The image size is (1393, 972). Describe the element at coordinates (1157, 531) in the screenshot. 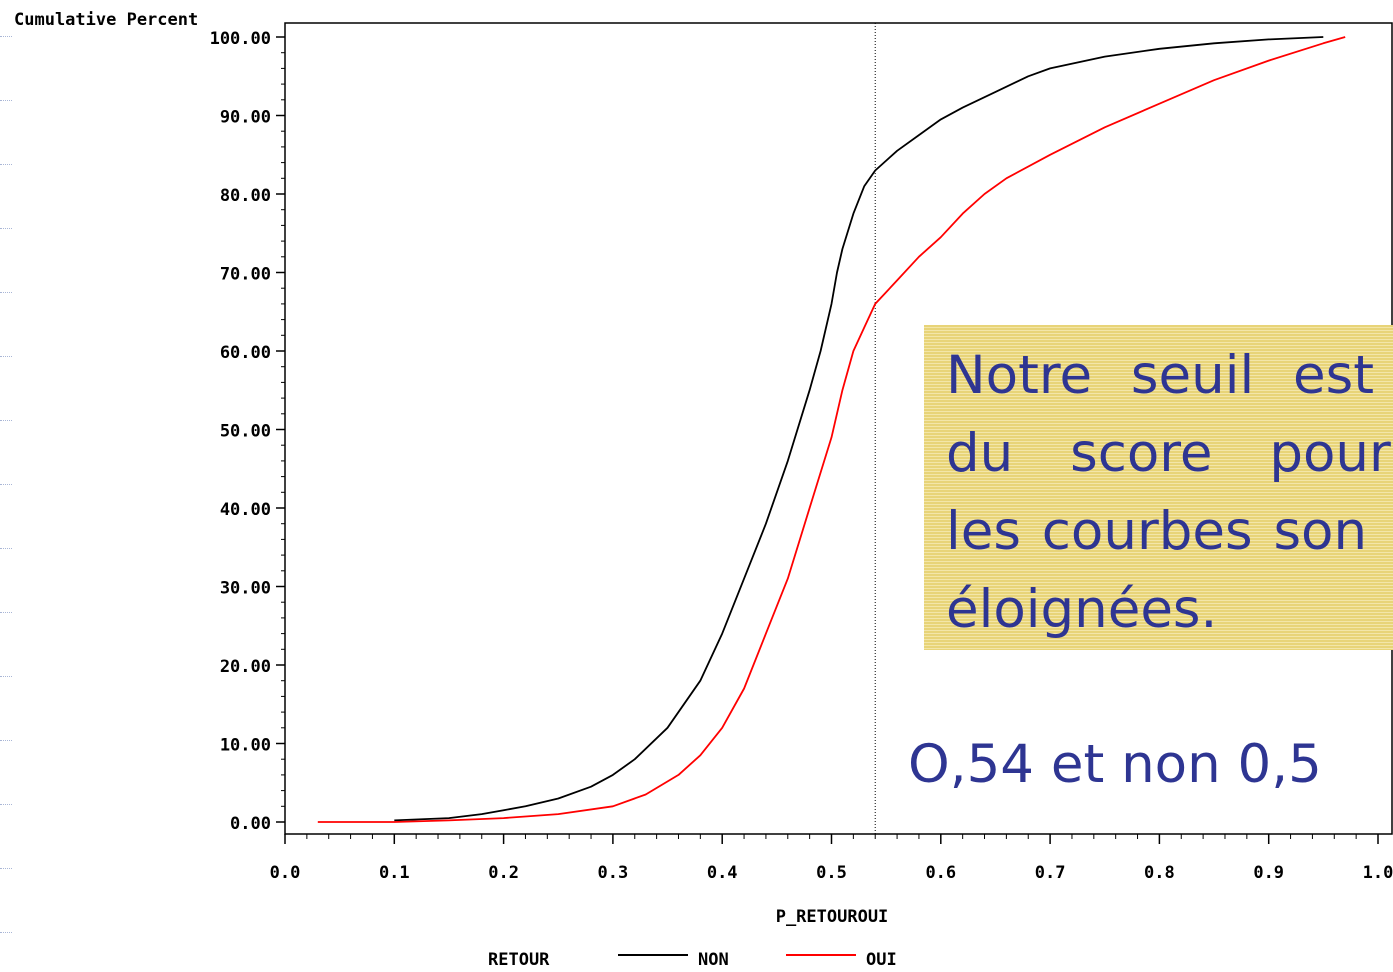

I see `callout-line-3: les courbes son` at that location.